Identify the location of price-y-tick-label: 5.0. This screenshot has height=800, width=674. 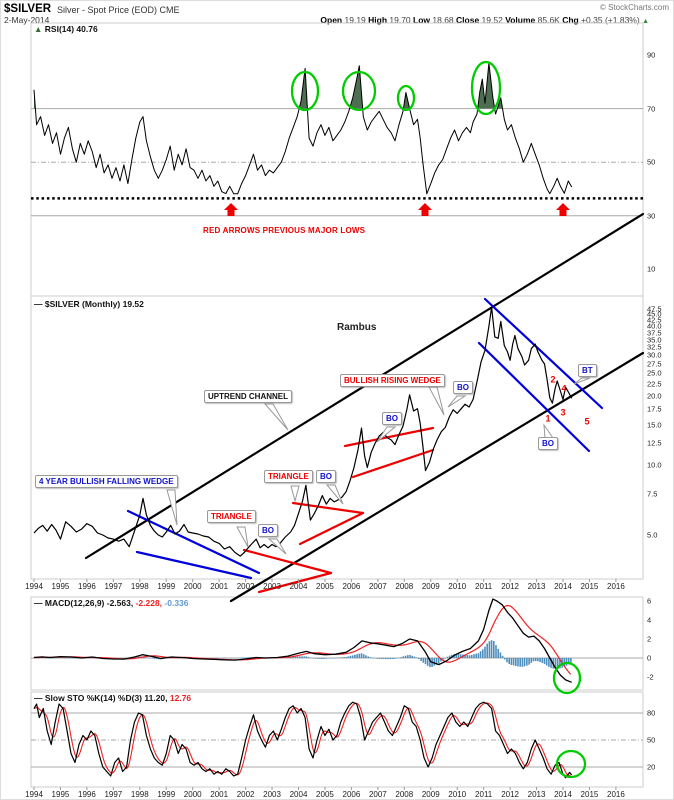
(652, 535).